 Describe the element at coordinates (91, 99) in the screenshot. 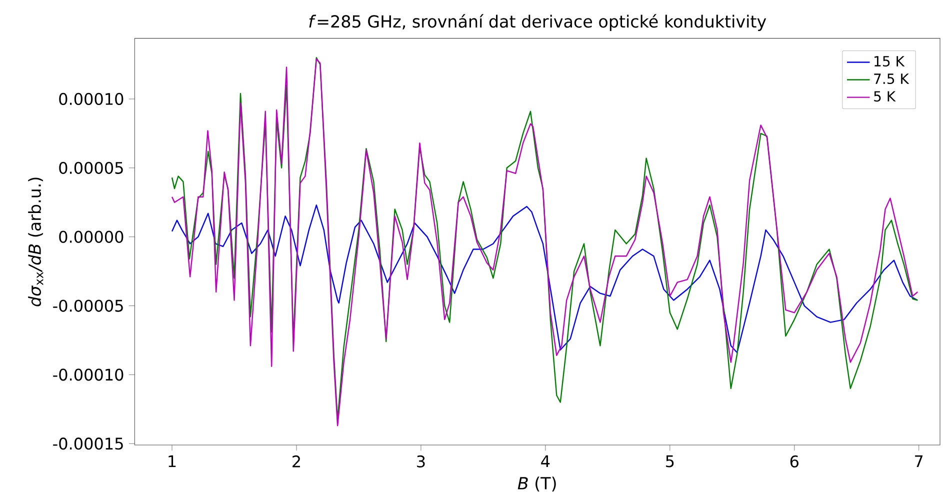

I see `y-tick-label: 0.00010` at that location.